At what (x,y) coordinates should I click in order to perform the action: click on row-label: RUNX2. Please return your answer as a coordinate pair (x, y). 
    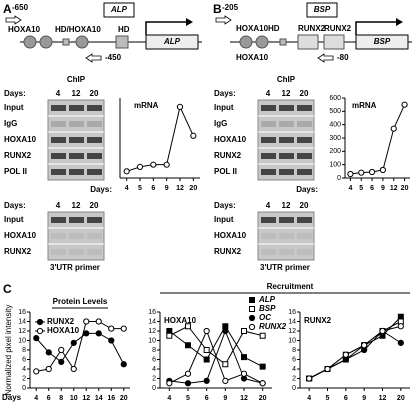
    Looking at the image, I should click on (228, 251).